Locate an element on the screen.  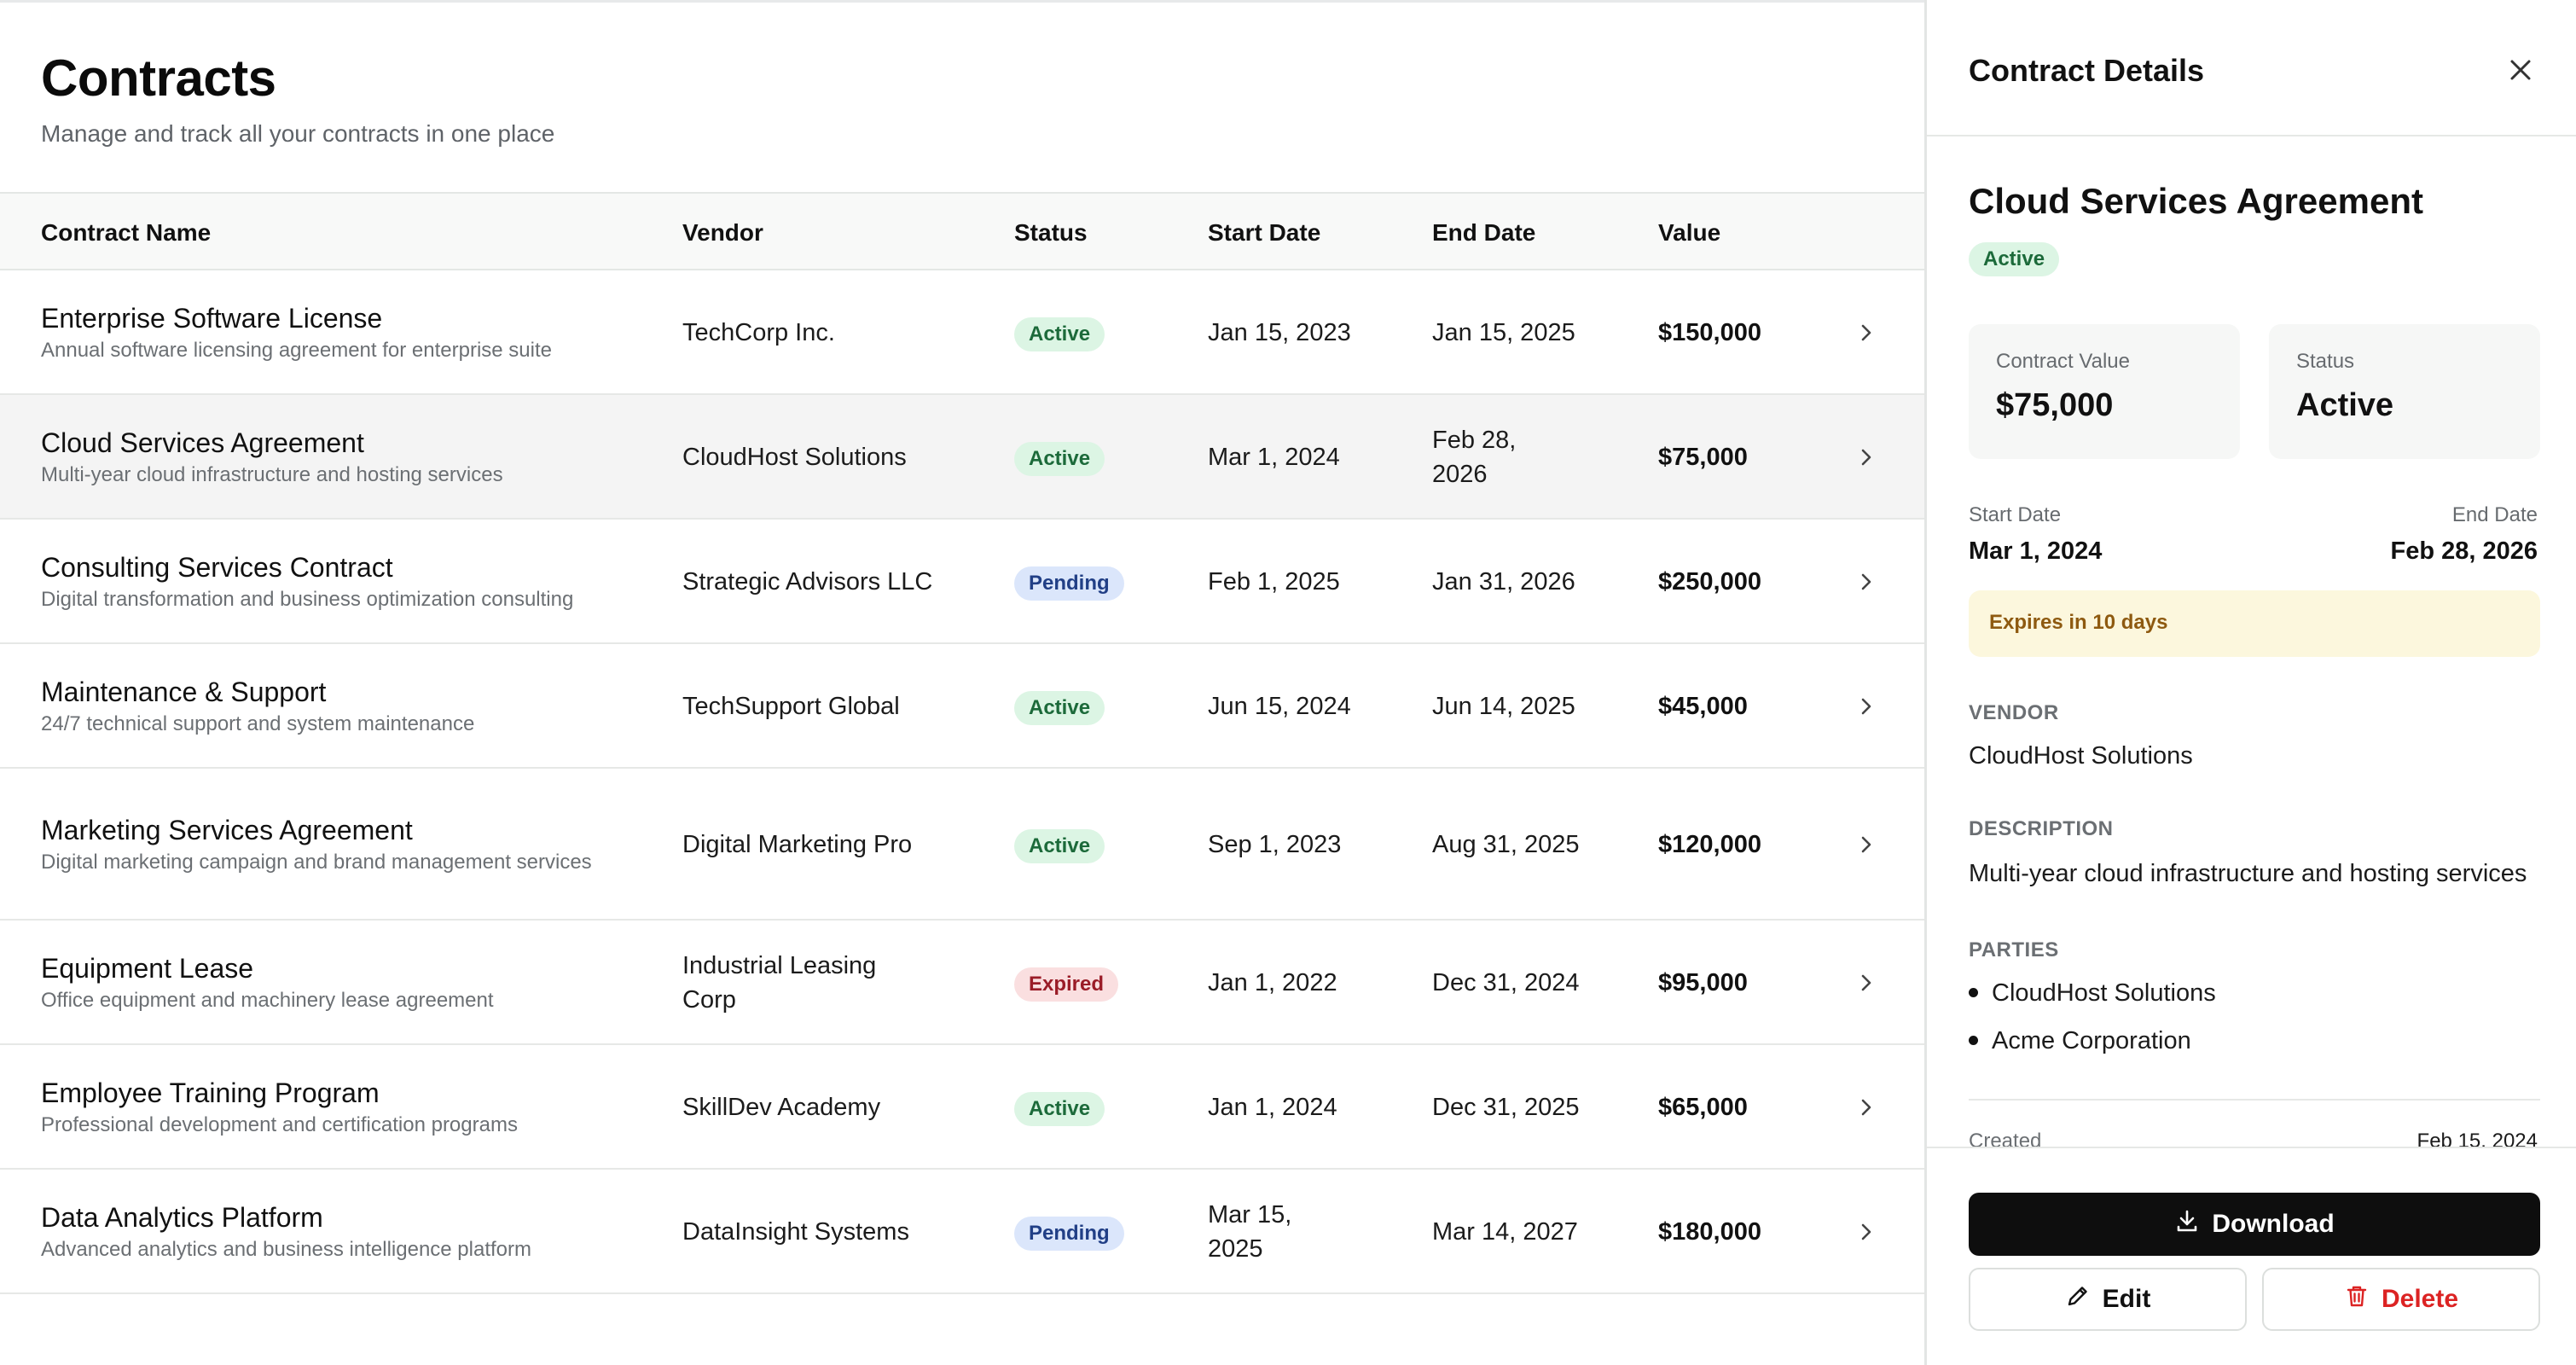
end-date-cell: Aug 31, 2025 is located at coordinates (1506, 844).